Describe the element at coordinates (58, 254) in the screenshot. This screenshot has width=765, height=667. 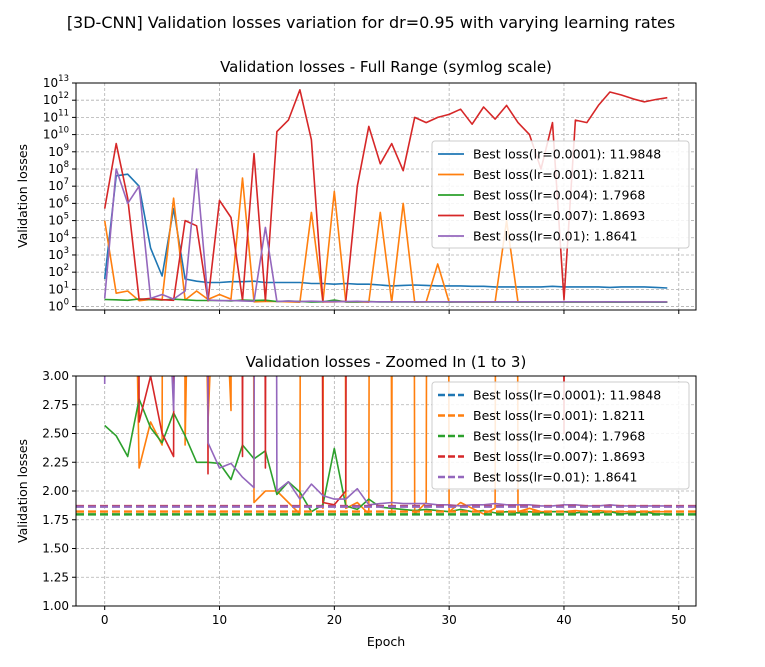
I see `top-ytick-label-3: 10³` at that location.